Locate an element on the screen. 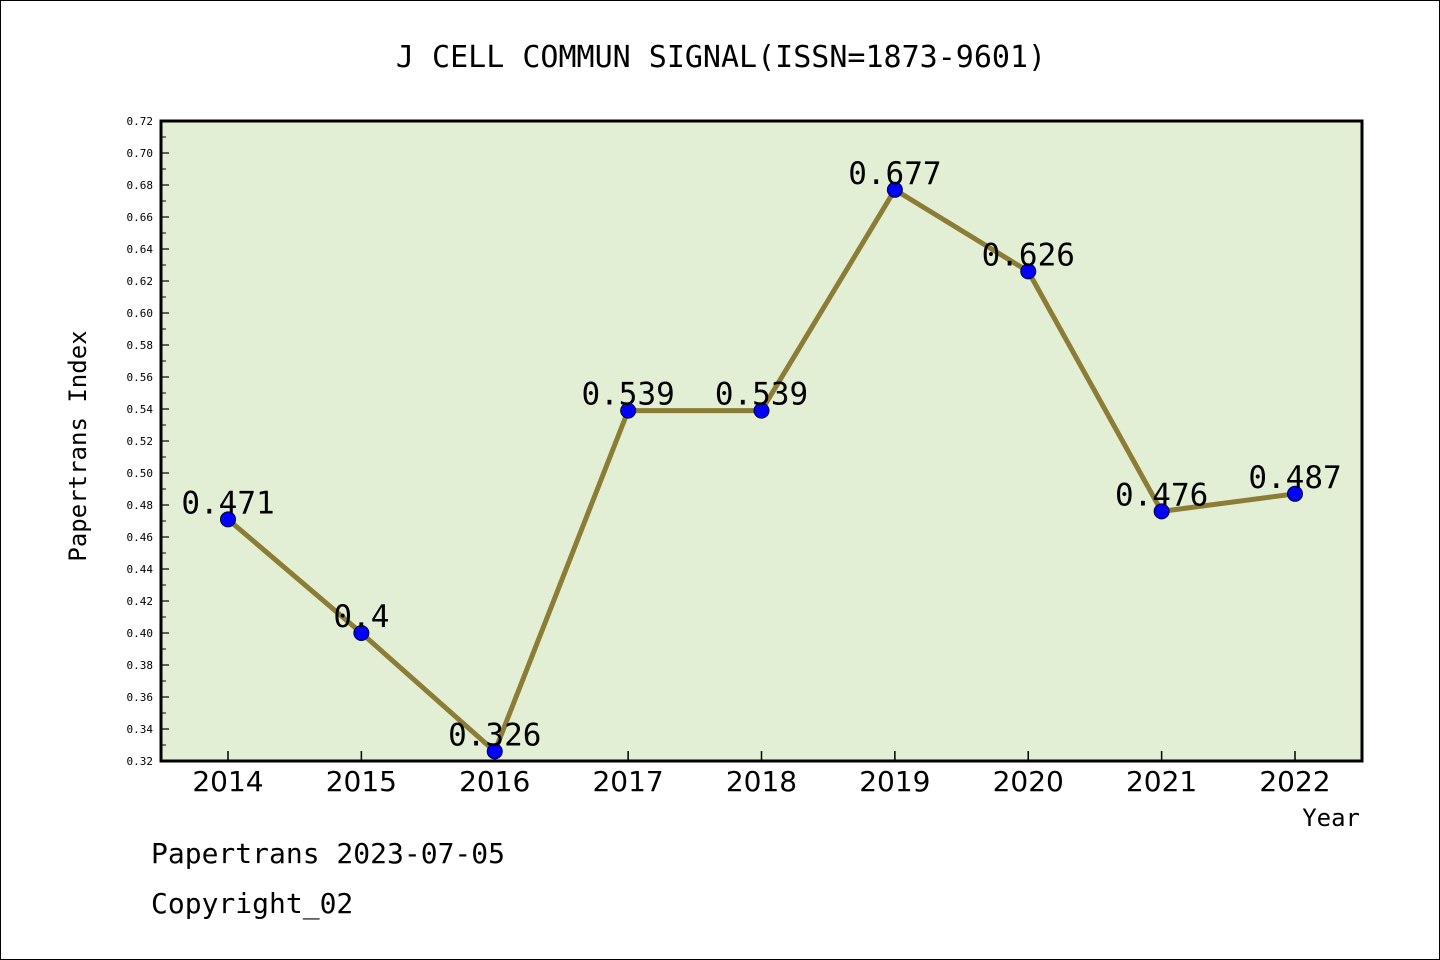  x-tick-label: 2020 is located at coordinates (1028, 781).